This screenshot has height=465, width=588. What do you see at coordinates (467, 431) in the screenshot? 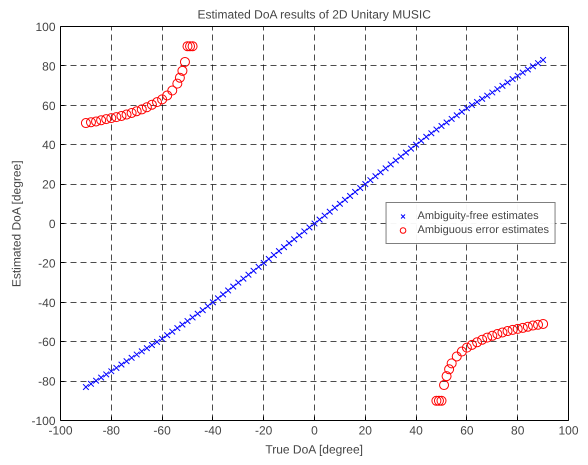
I see `x-tick-label: 60` at bounding box center [467, 431].